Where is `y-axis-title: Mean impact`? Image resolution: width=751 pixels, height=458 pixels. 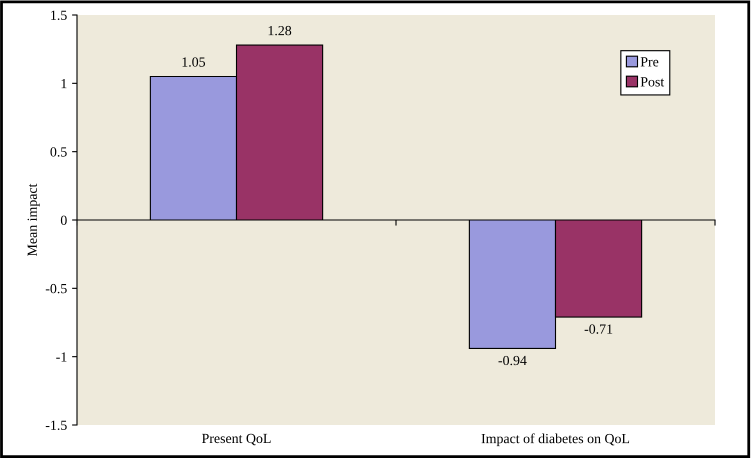 y-axis-title: Mean impact is located at coordinates (34, 220).